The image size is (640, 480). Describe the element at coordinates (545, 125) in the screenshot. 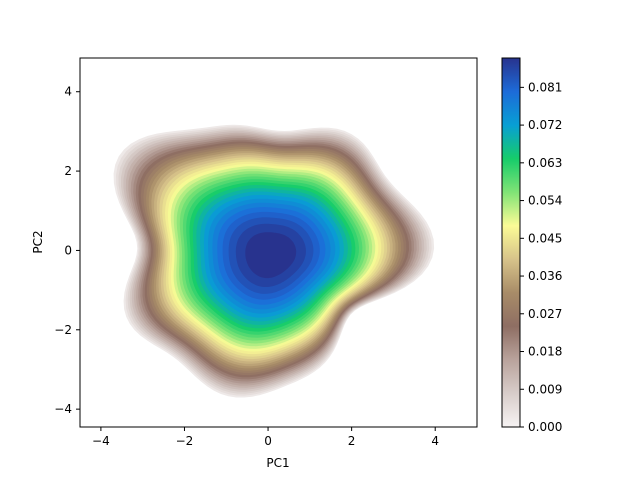

I see `colorbar-tick-label: 0.072` at that location.